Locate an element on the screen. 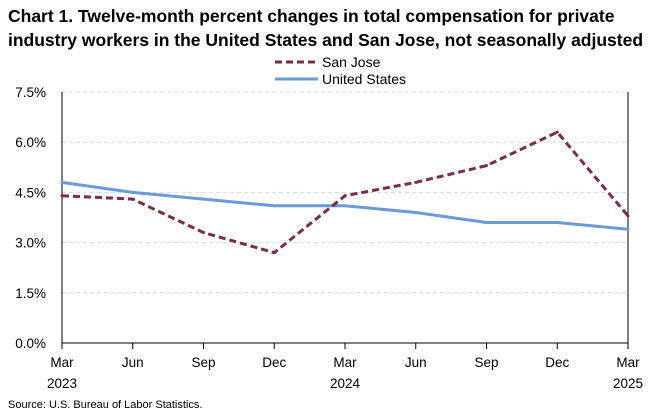 This screenshot has height=413, width=668. x-year-label: 2024 is located at coordinates (345, 383).